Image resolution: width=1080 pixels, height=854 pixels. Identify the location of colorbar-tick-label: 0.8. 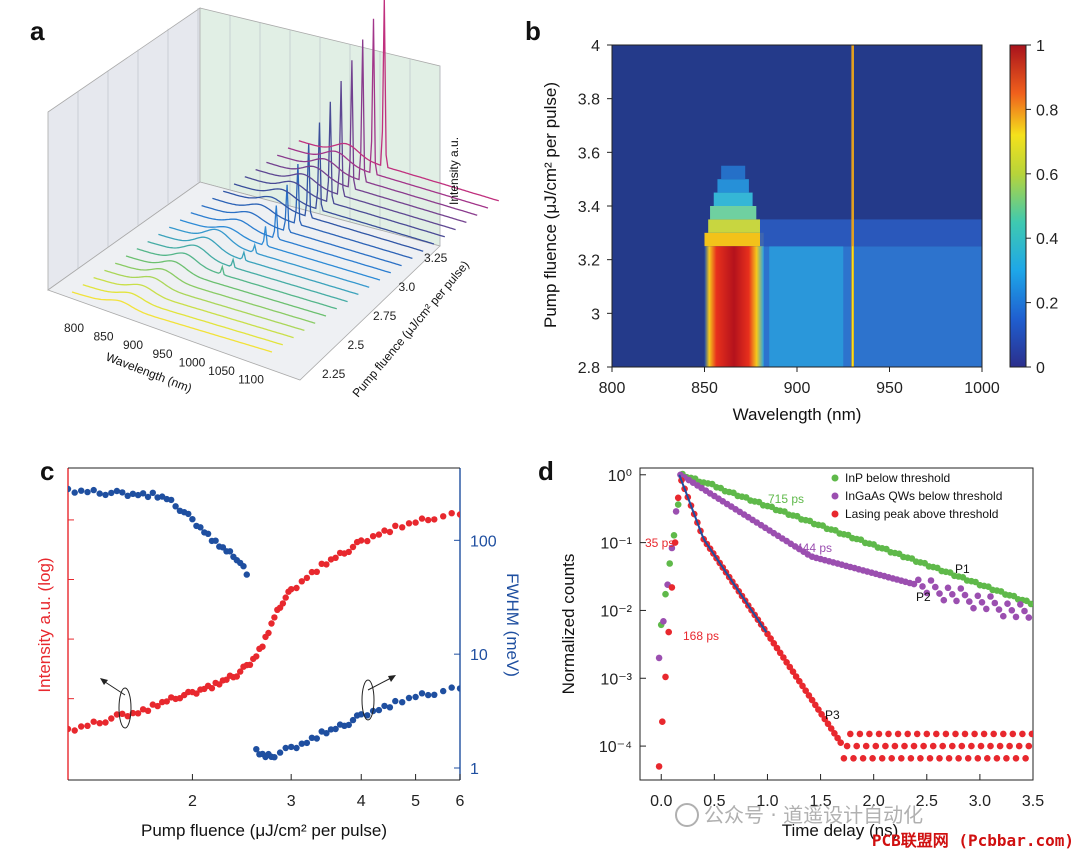
(1047, 110).